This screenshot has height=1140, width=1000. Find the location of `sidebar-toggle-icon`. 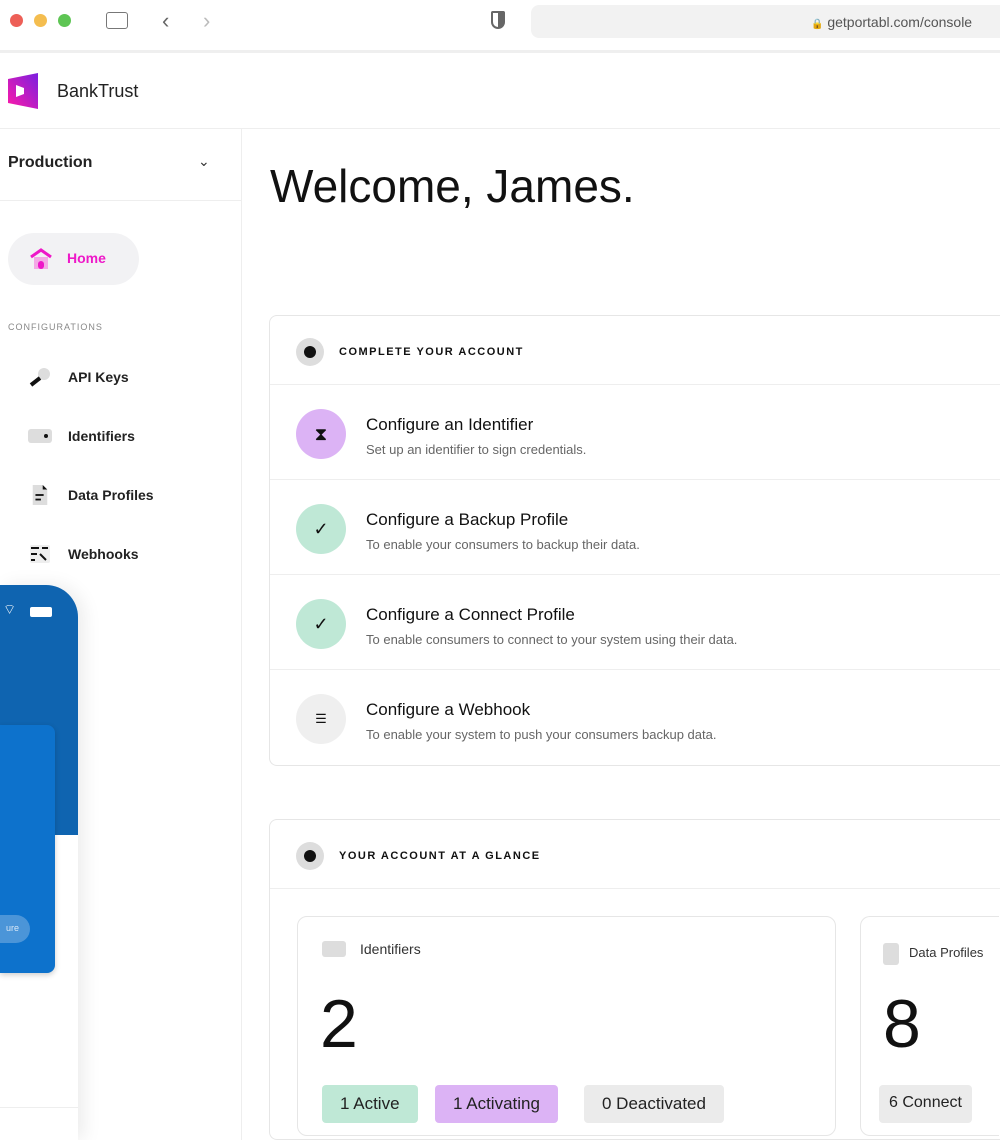

sidebar-toggle-icon is located at coordinates (117, 20).